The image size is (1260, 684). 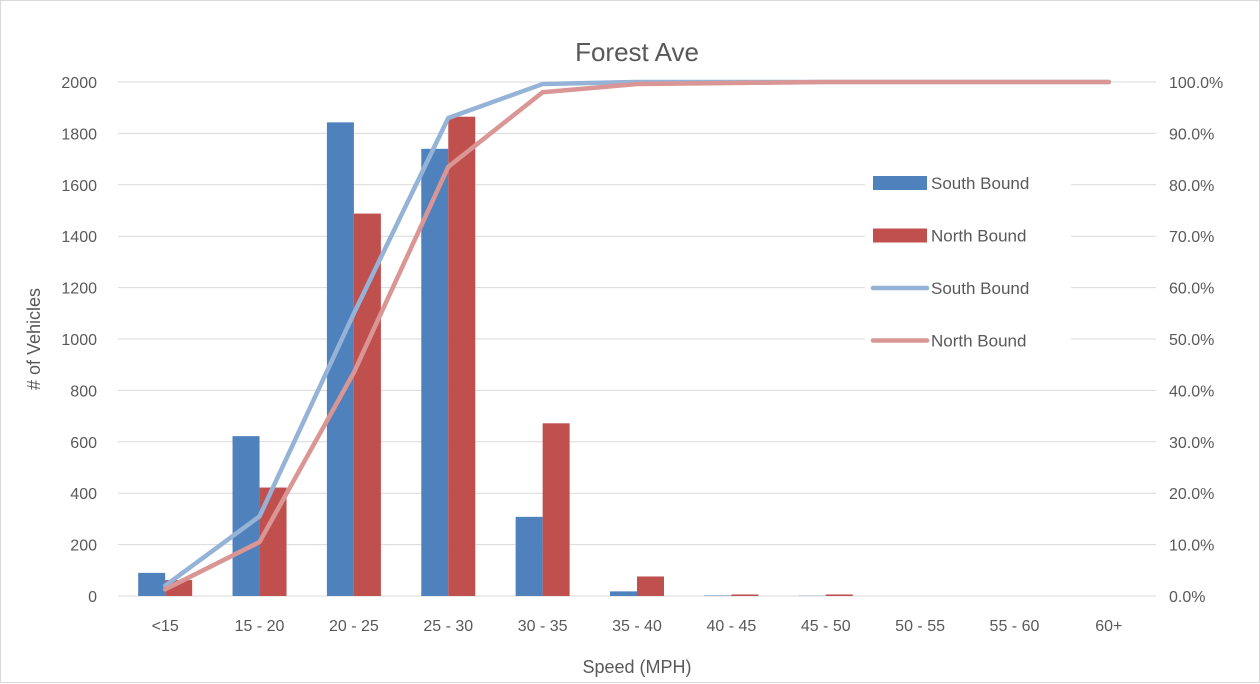 What do you see at coordinates (1108, 626) in the screenshot?
I see `x-tick-label: 60+` at bounding box center [1108, 626].